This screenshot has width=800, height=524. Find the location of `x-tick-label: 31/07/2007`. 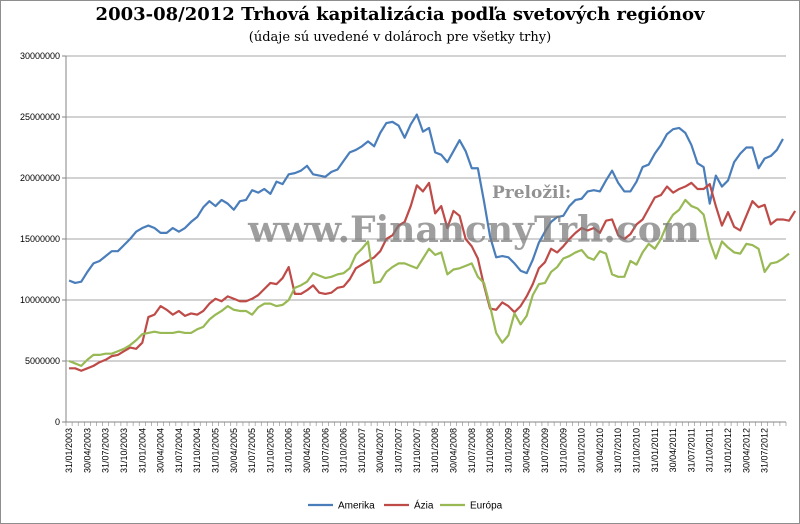

x-tick-label: 31/07/2007 is located at coordinates (399, 450).